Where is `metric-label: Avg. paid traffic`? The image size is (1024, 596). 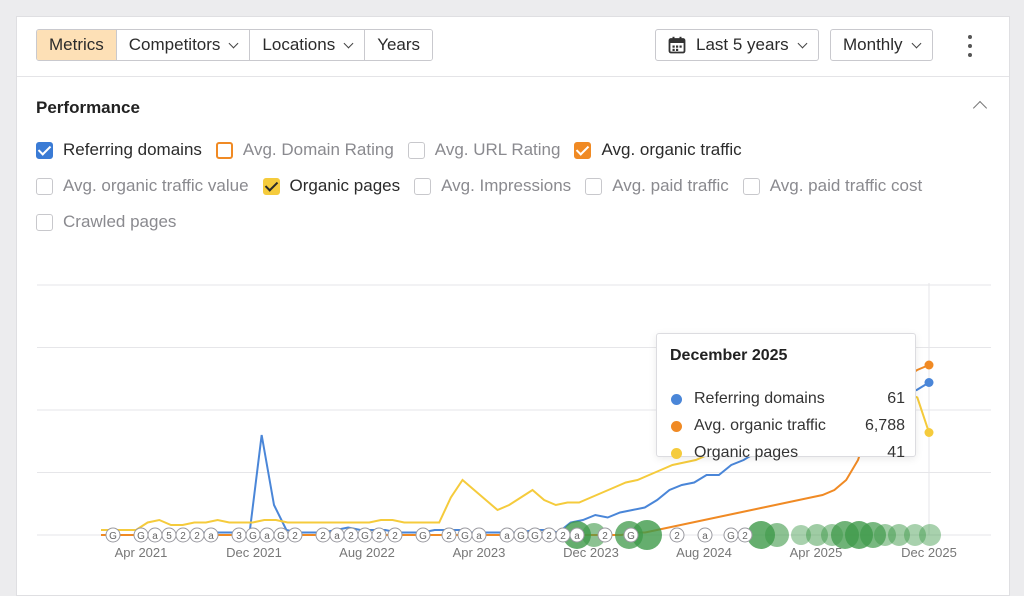
metric-label: Avg. paid traffic is located at coordinates (670, 185).